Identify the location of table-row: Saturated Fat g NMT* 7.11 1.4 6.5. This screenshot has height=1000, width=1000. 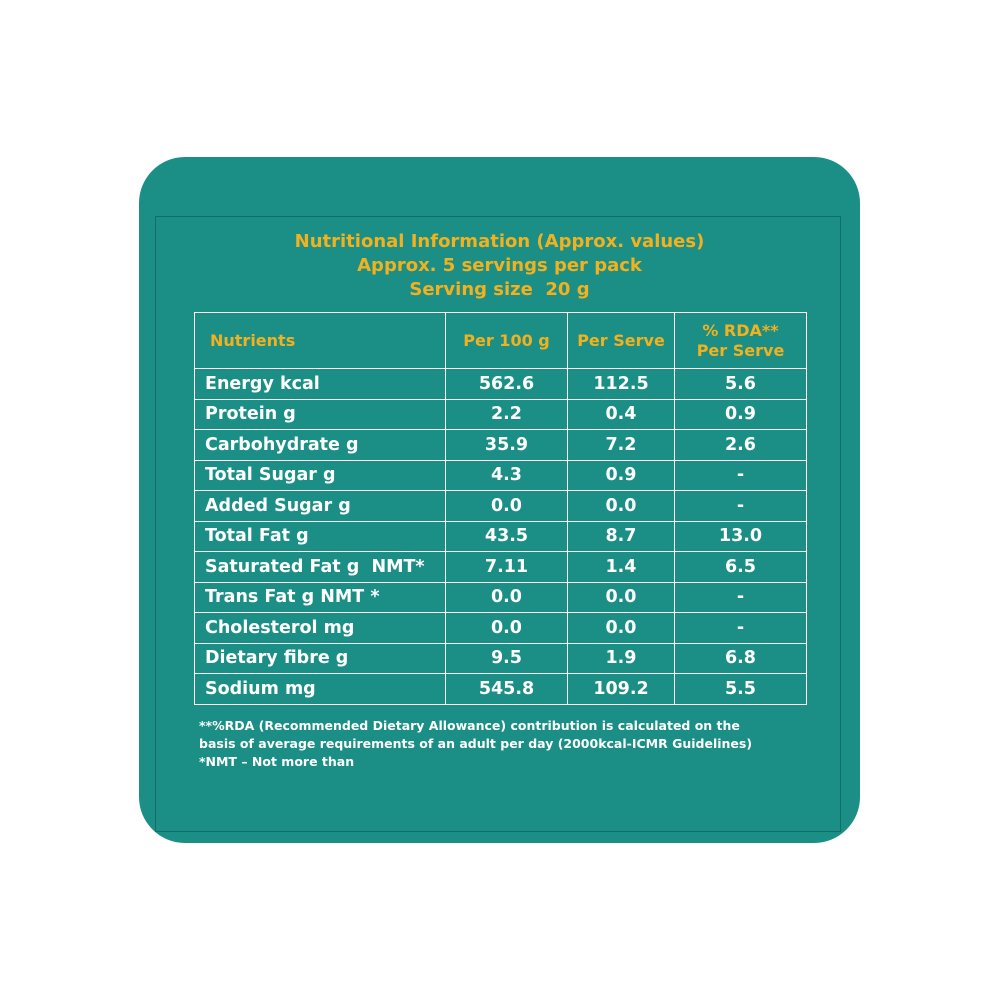
(500, 567).